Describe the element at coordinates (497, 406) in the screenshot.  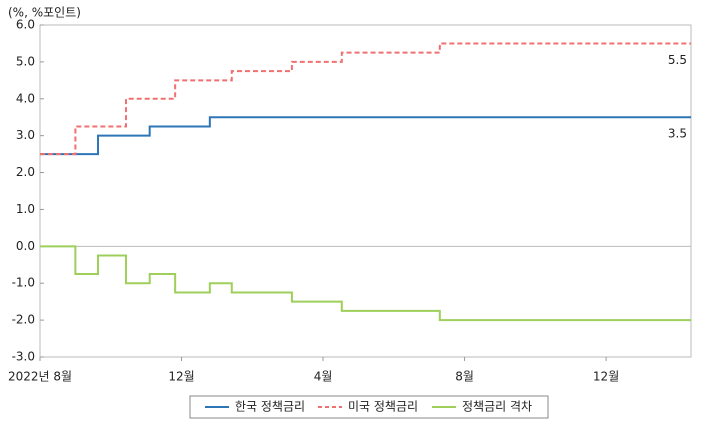
I see `legend-label: 정책금리 격차` at that location.